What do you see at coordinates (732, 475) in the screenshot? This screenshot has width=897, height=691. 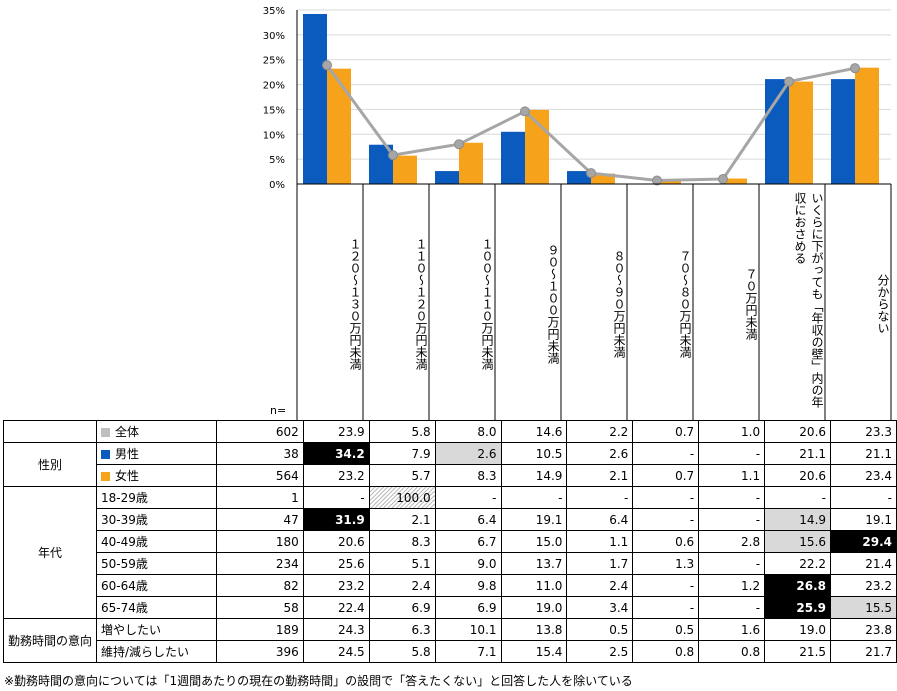 I see `table-cell: 1.1` at bounding box center [732, 475].